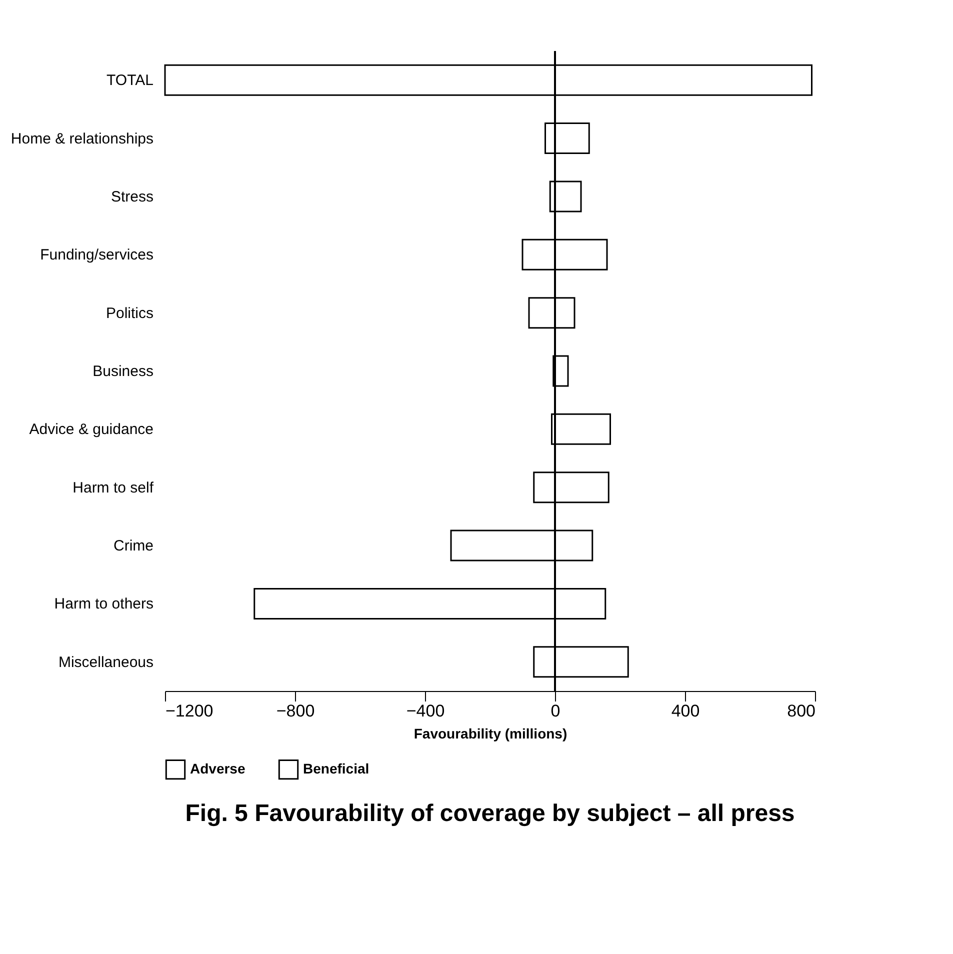  I want to click on y-tick-label: Stress, so click(132, 197).